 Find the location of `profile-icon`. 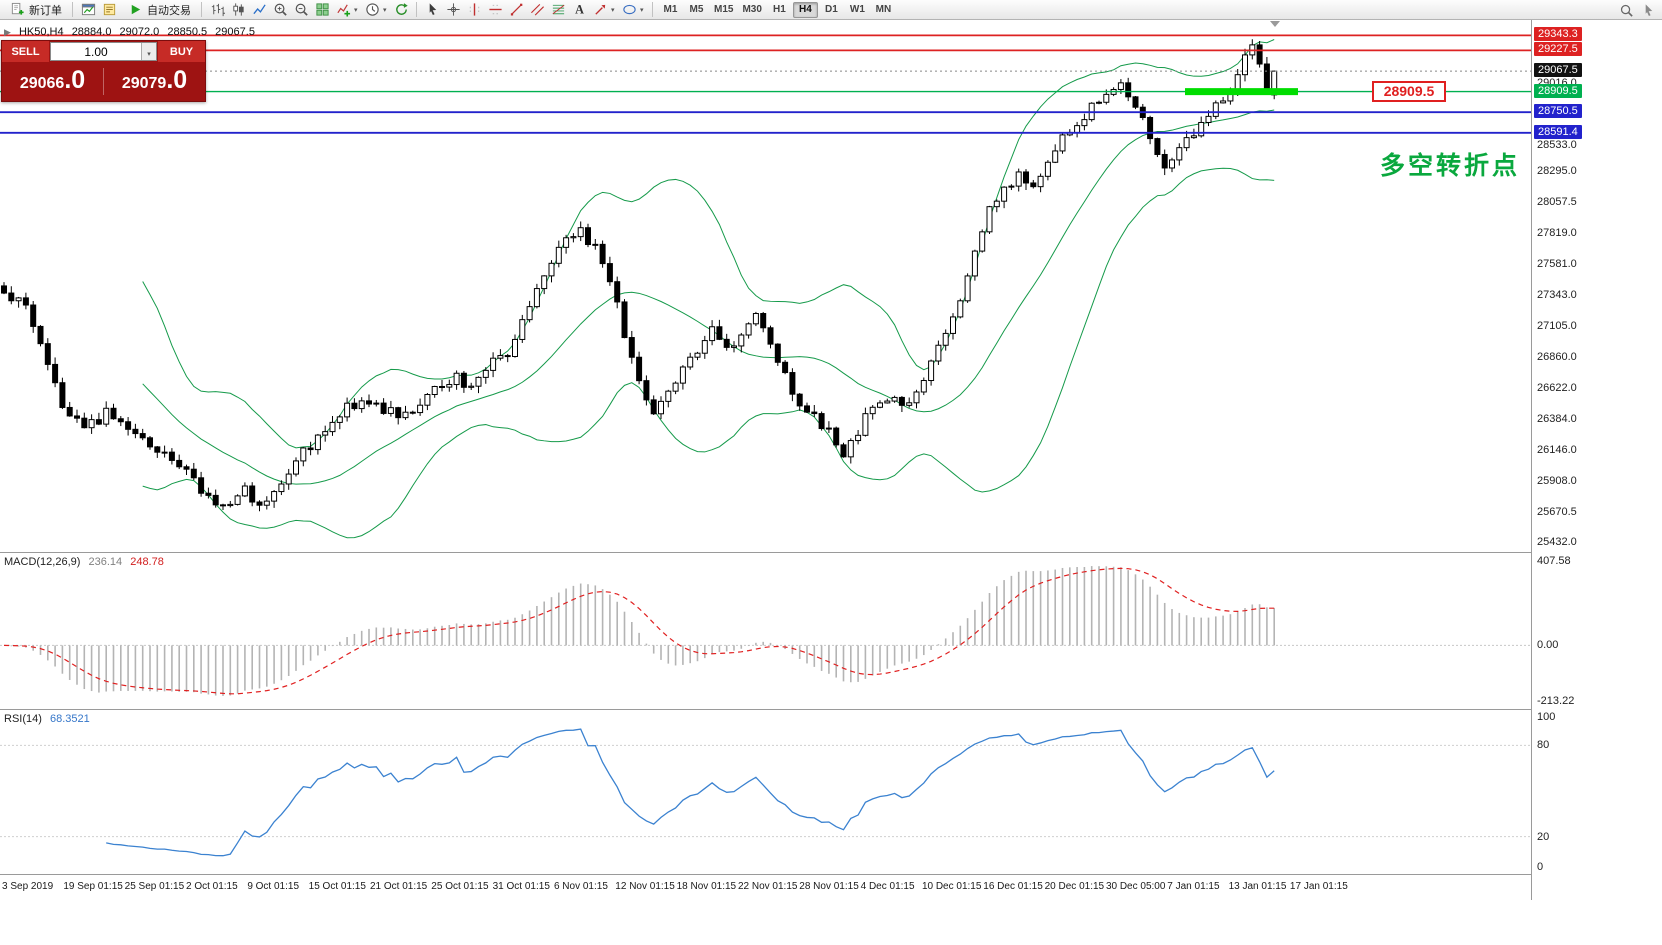

profile-icon is located at coordinates (109, 9).